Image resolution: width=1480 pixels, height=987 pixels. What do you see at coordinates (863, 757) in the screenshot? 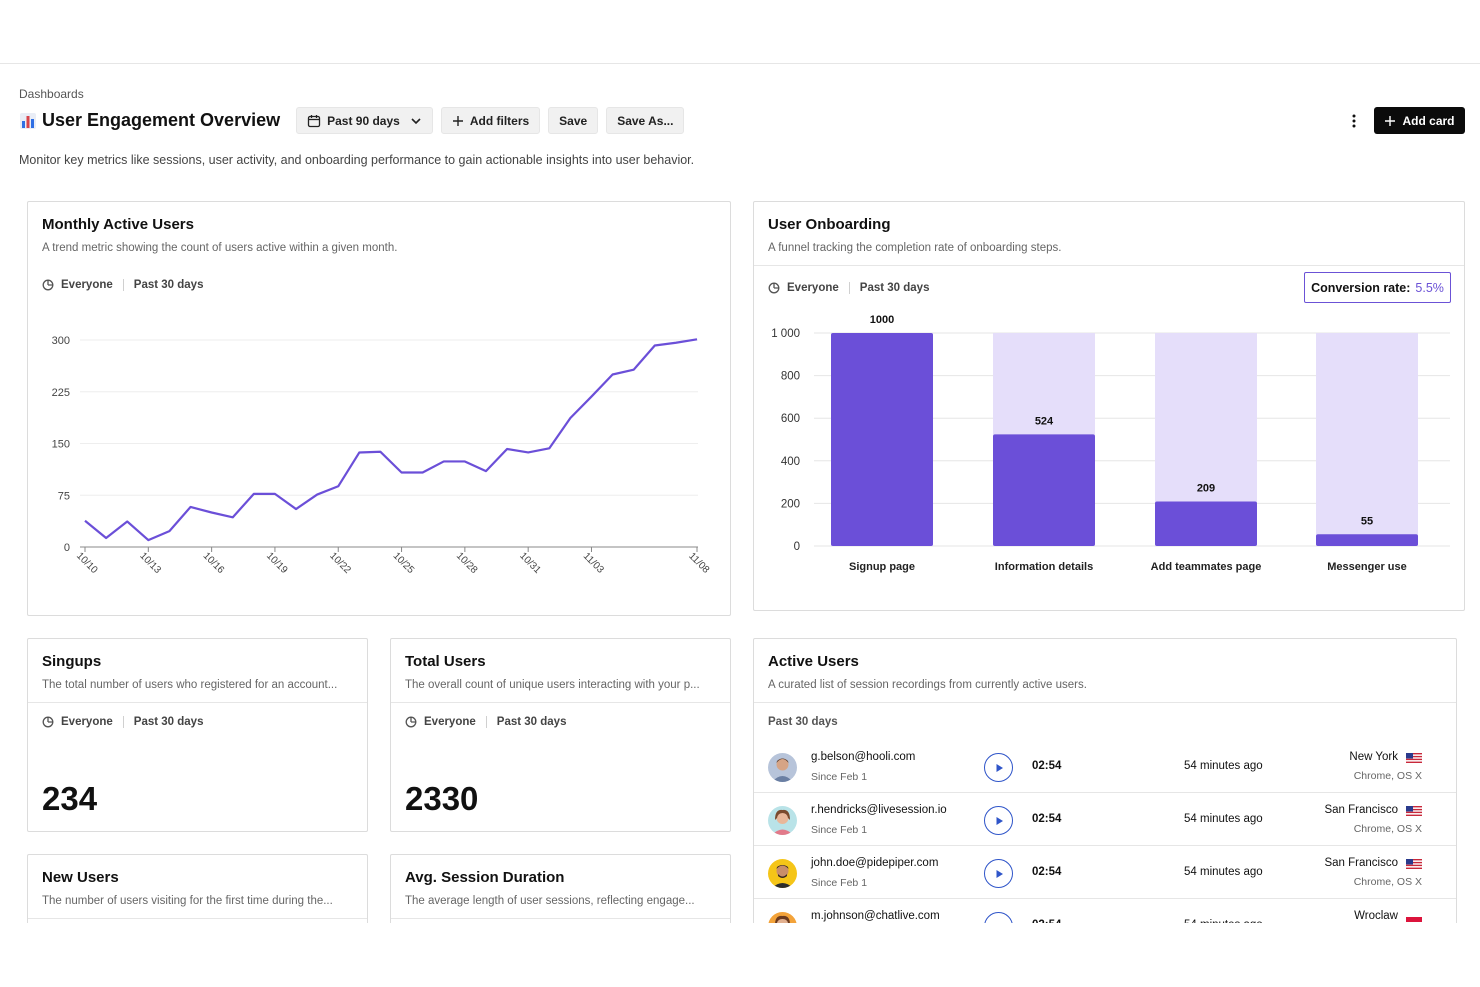
I see `user-email: g.belson@hooli.com` at bounding box center [863, 757].